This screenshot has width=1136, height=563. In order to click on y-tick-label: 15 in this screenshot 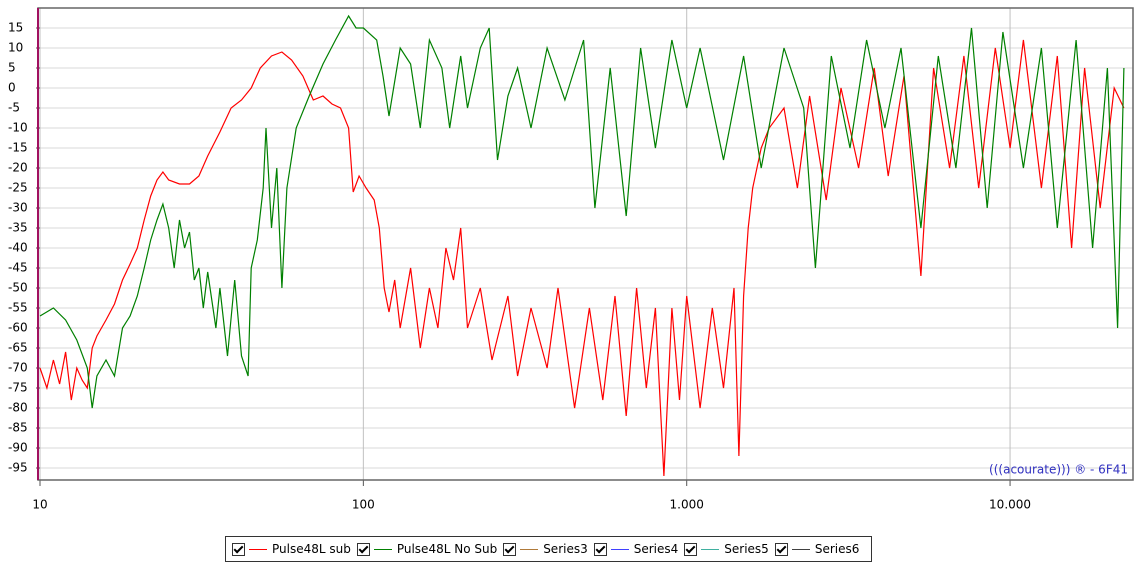, I will do `click(15, 28)`.